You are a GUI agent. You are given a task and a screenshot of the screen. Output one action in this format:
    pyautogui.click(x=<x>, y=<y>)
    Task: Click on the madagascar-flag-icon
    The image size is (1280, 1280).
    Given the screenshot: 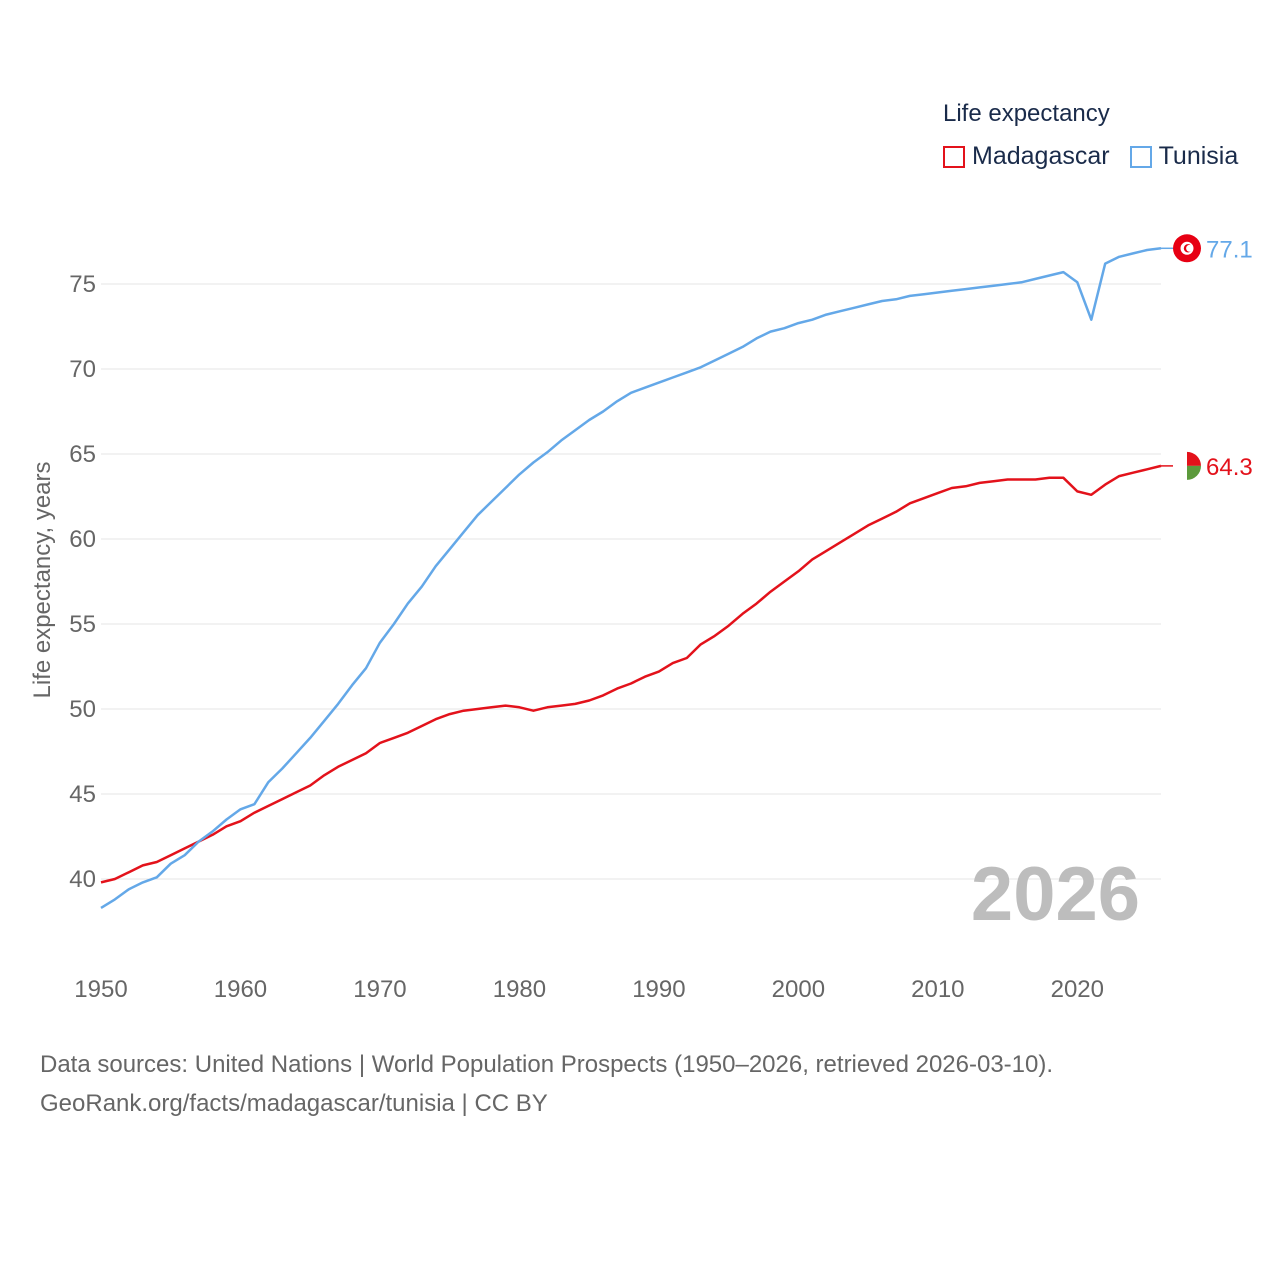 What is the action you would take?
    pyautogui.click(x=1180, y=465)
    